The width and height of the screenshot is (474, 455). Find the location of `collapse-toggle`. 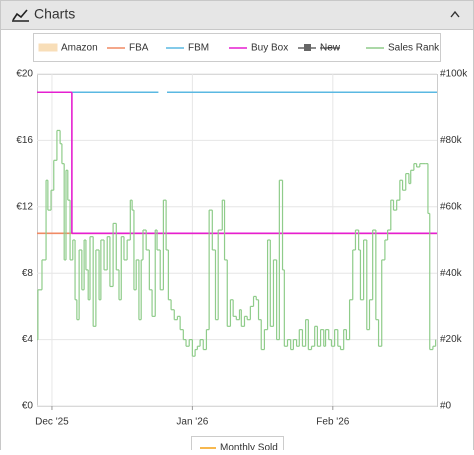

collapse-toggle is located at coordinates (455, 14).